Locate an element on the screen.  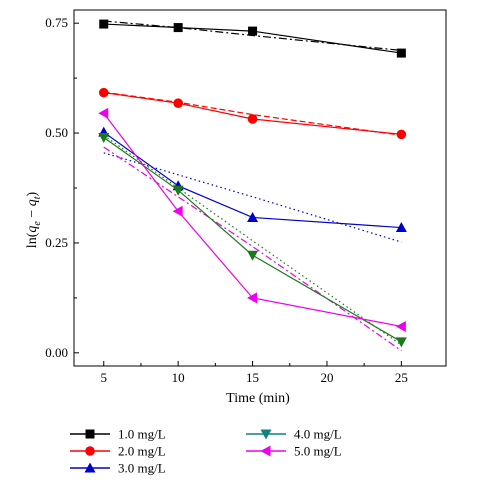
x-tick-label: 10 is located at coordinates (178, 377).